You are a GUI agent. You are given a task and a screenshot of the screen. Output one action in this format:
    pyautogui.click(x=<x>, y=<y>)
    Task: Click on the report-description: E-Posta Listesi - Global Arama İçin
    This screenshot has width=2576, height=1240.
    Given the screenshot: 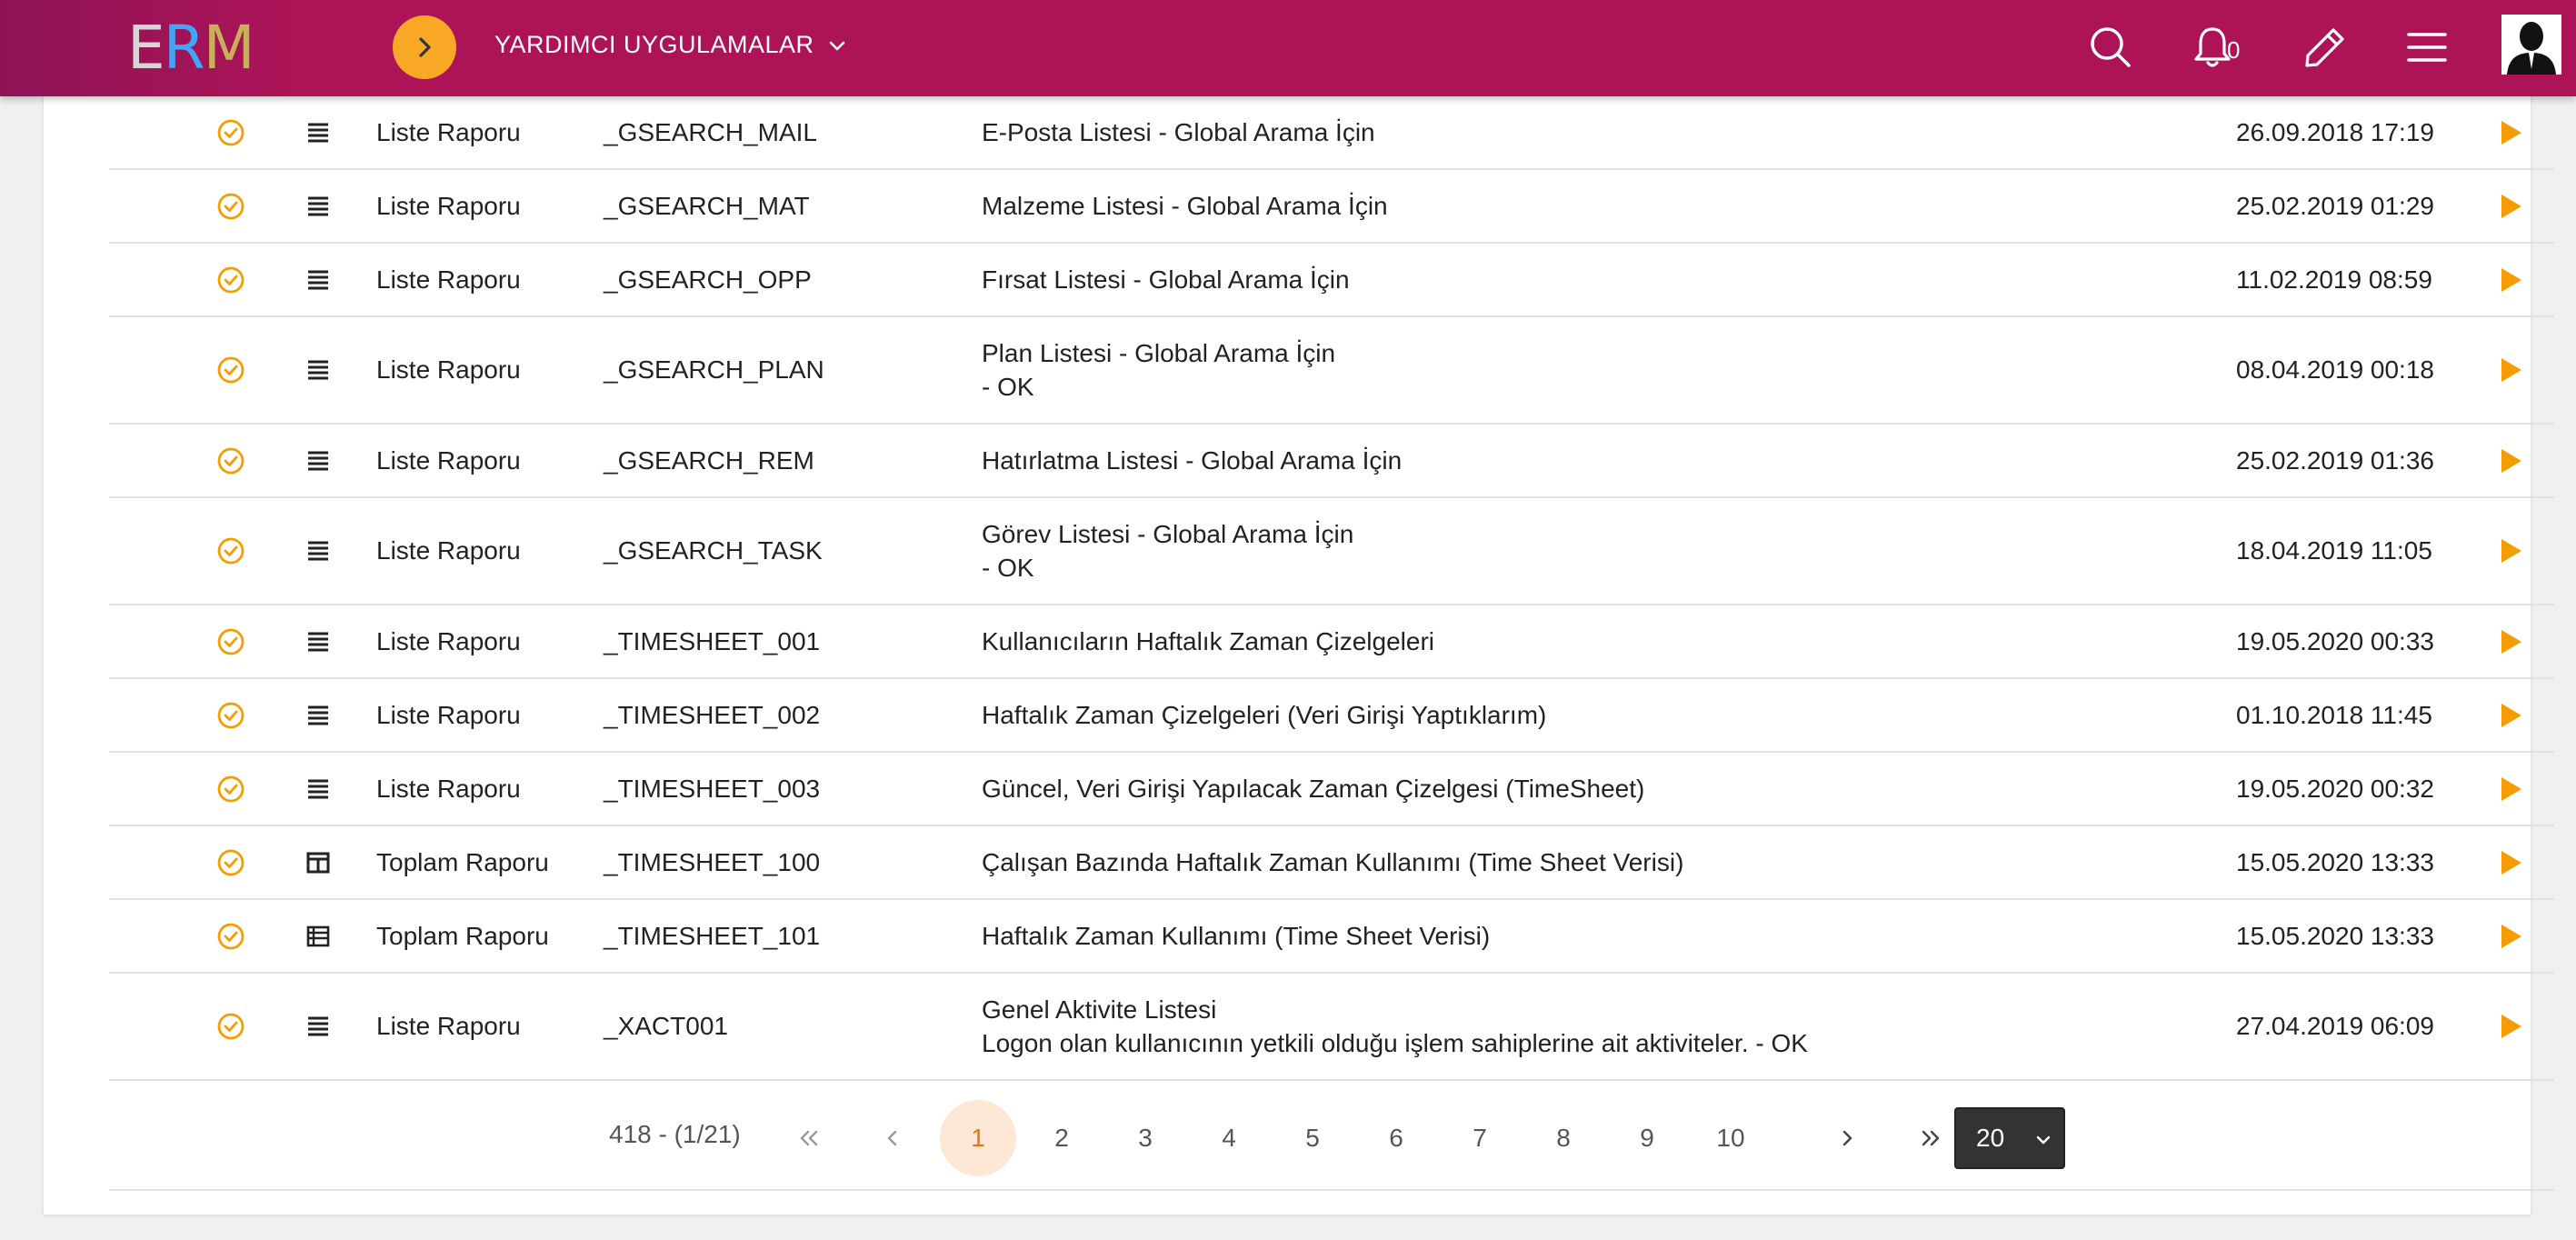 What is the action you would take?
    pyautogui.click(x=1178, y=132)
    